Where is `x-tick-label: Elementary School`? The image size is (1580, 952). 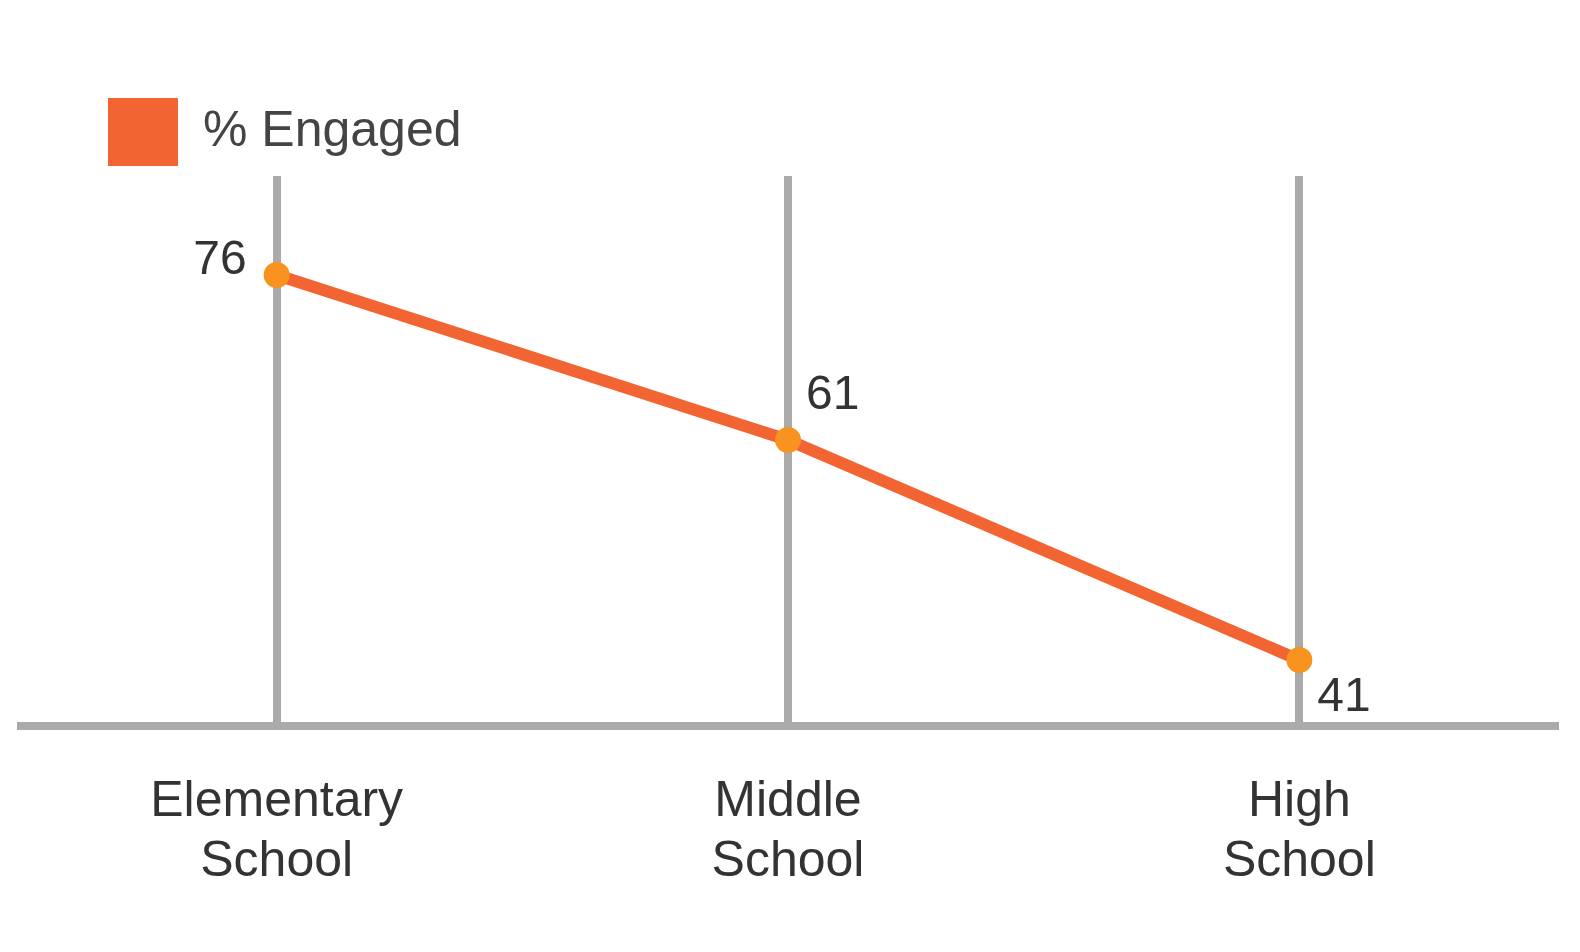 x-tick-label: Elementary School is located at coordinates (277, 828).